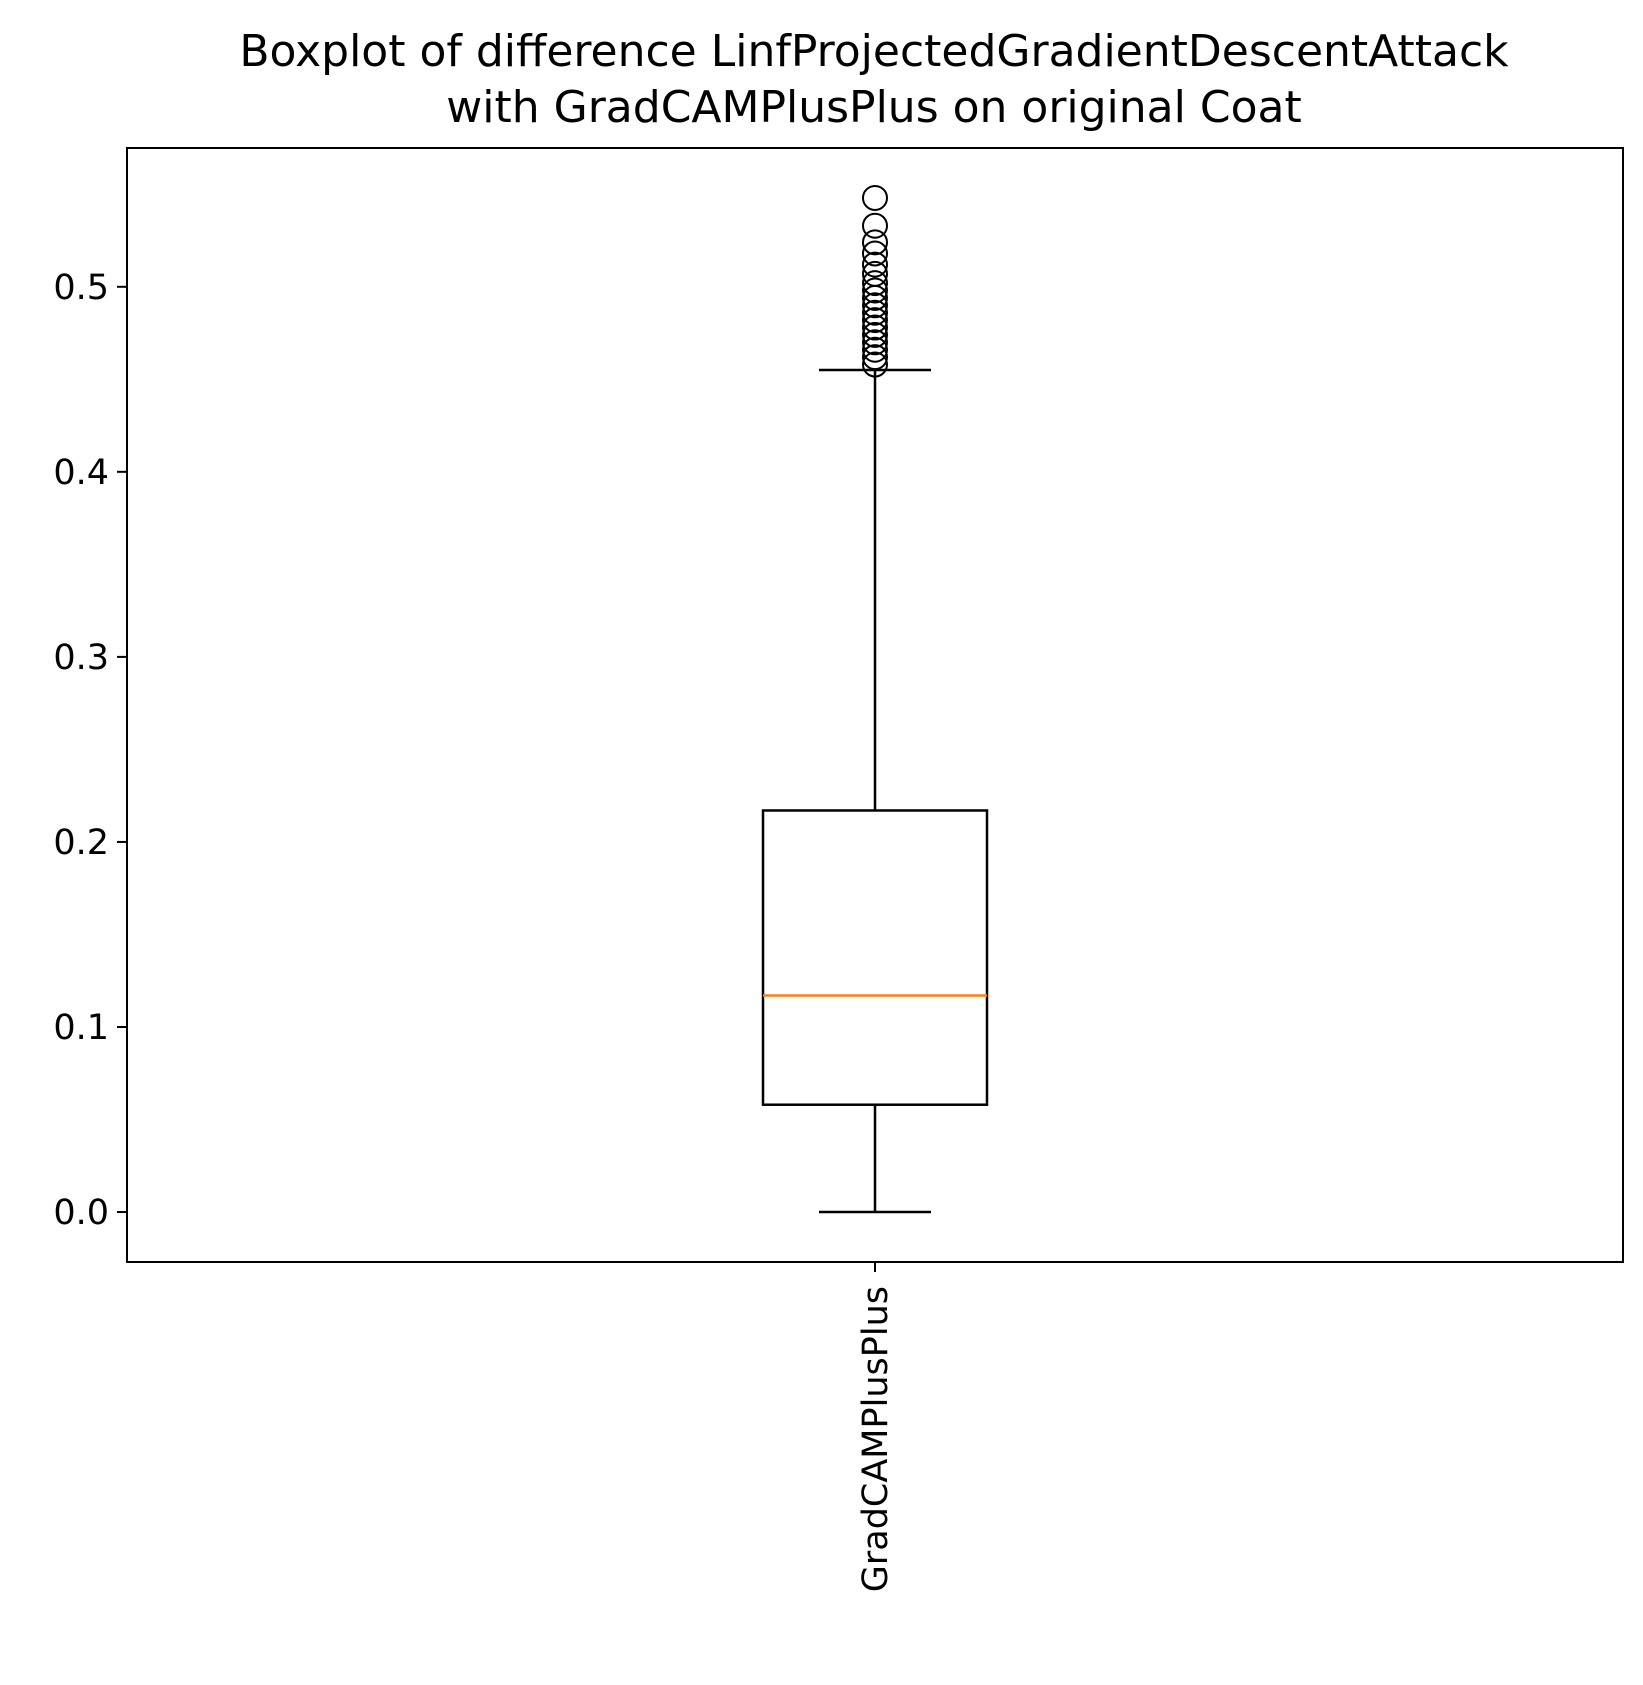 The image size is (1643, 1685). Describe the element at coordinates (875, 957) in the screenshot. I see `interquartile-box` at that location.